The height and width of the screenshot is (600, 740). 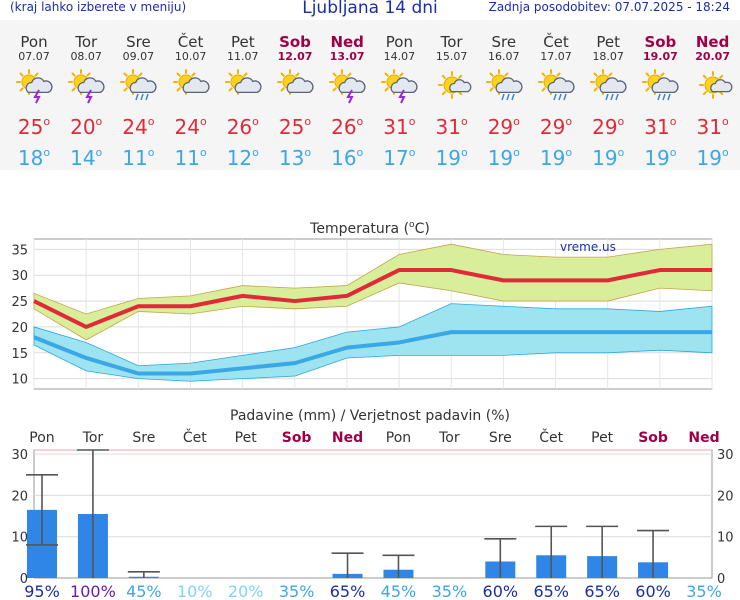 I want to click on temp-min-line, so click(x=372, y=353).